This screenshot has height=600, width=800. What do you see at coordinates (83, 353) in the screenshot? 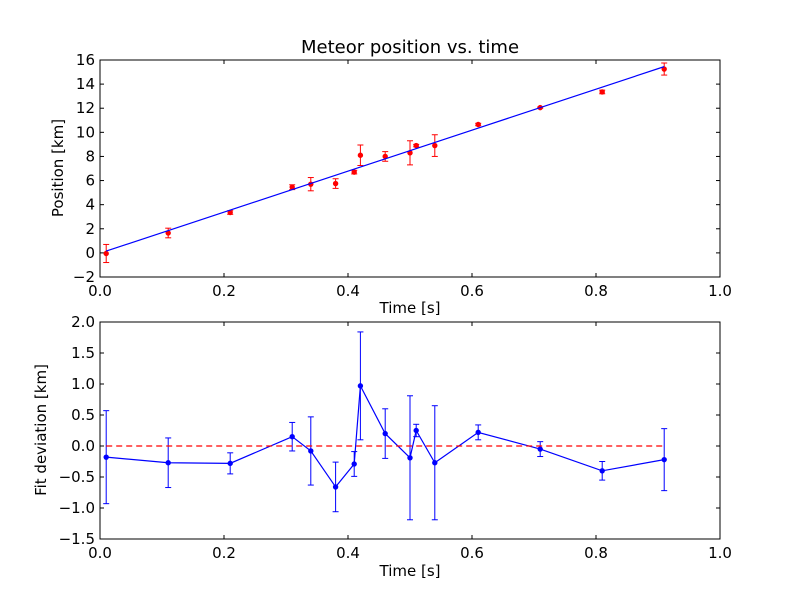
I see `y-tick-label: 1.5` at bounding box center [83, 353].